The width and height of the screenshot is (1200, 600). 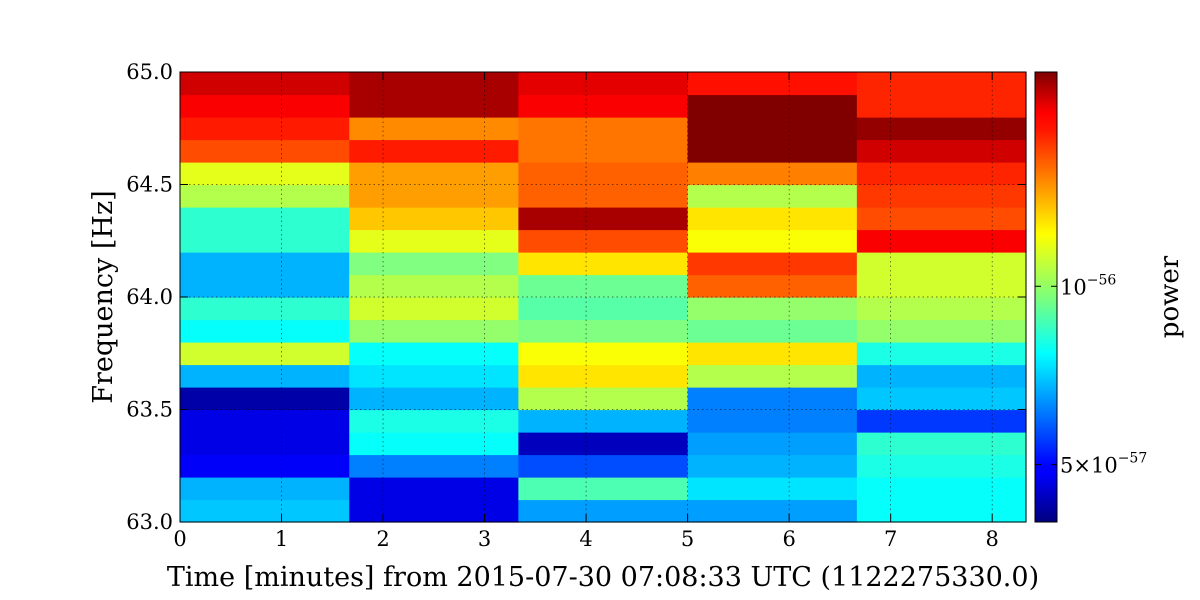 What do you see at coordinates (149, 185) in the screenshot?
I see `y-tick-label: 64.5` at bounding box center [149, 185].